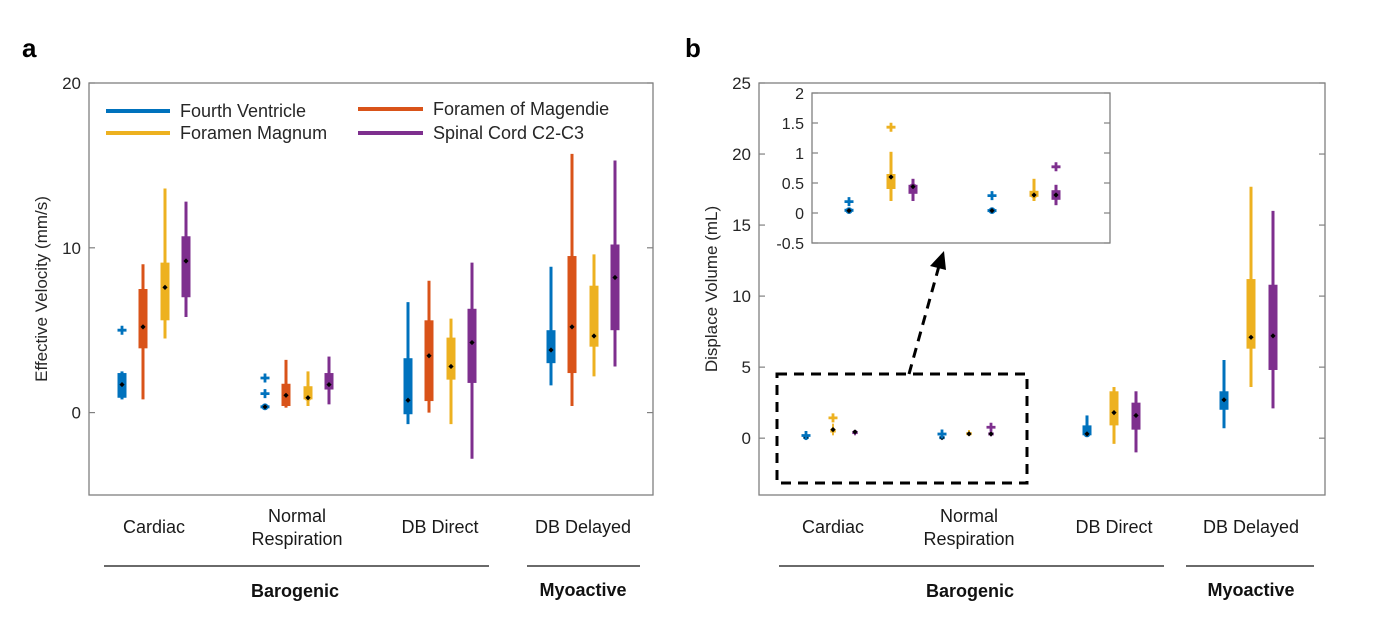 This screenshot has width=1384, height=630. What do you see at coordinates (71, 248) in the screenshot?
I see `panel-a-y-tick-label: 10` at bounding box center [71, 248].